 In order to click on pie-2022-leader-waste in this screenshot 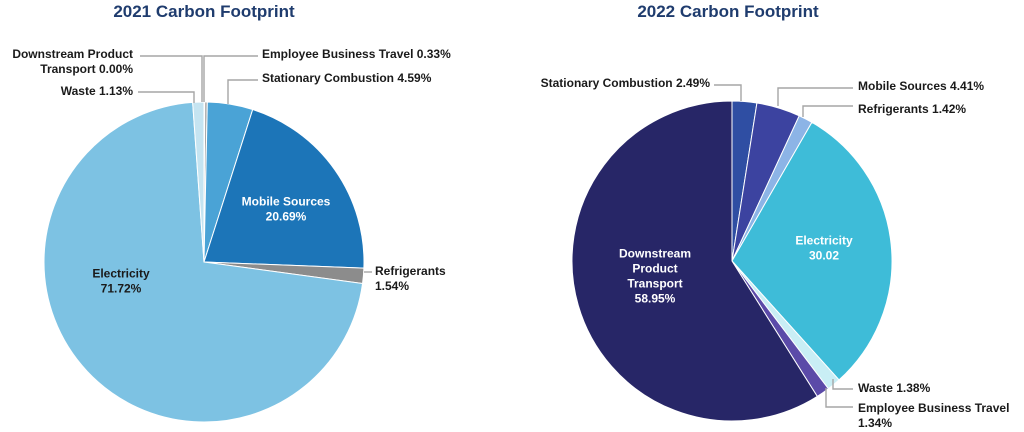, I will do `click(842, 384)`.